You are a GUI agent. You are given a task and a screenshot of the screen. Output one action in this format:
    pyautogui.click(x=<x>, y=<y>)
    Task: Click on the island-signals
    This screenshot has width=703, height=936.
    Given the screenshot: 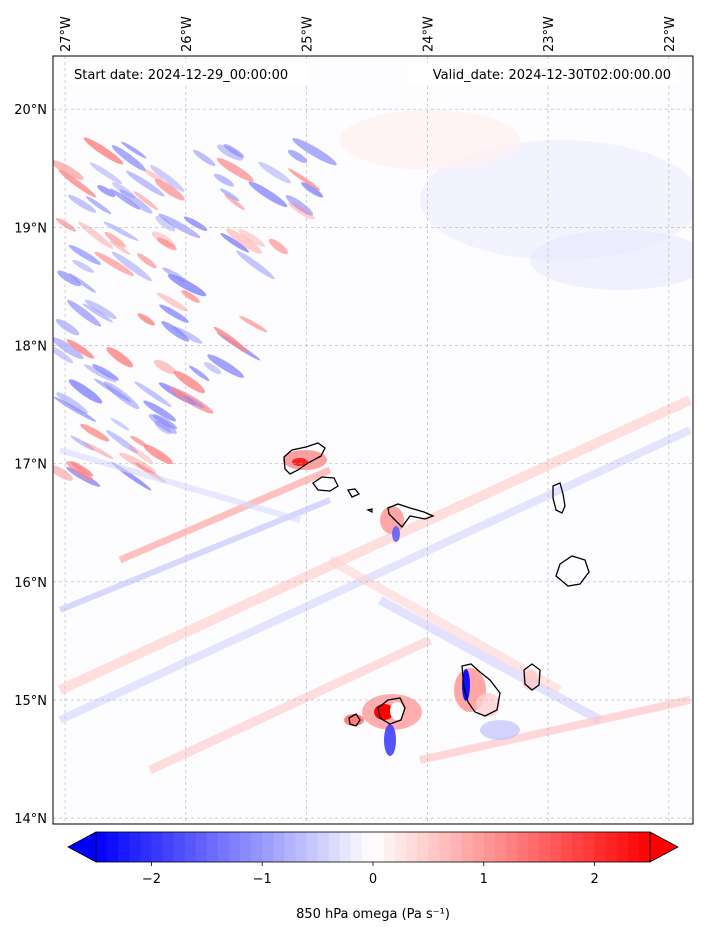 What is the action you would take?
    pyautogui.click(x=410, y=603)
    